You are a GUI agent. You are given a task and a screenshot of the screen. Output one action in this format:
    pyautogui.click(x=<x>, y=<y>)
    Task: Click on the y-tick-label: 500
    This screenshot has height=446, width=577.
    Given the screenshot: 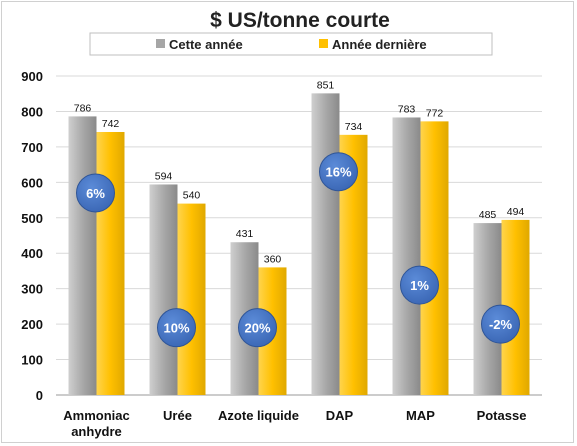 What is the action you would take?
    pyautogui.click(x=32, y=218)
    